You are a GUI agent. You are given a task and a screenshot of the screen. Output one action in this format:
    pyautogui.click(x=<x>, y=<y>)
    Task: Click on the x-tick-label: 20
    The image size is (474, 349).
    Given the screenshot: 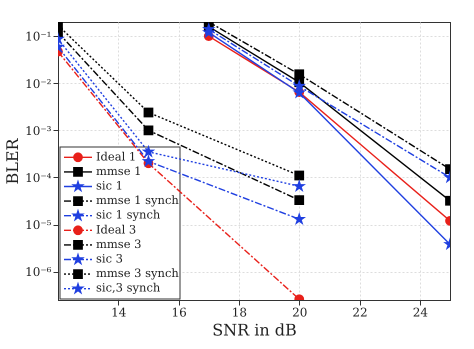 What is the action you would take?
    pyautogui.click(x=300, y=313)
    